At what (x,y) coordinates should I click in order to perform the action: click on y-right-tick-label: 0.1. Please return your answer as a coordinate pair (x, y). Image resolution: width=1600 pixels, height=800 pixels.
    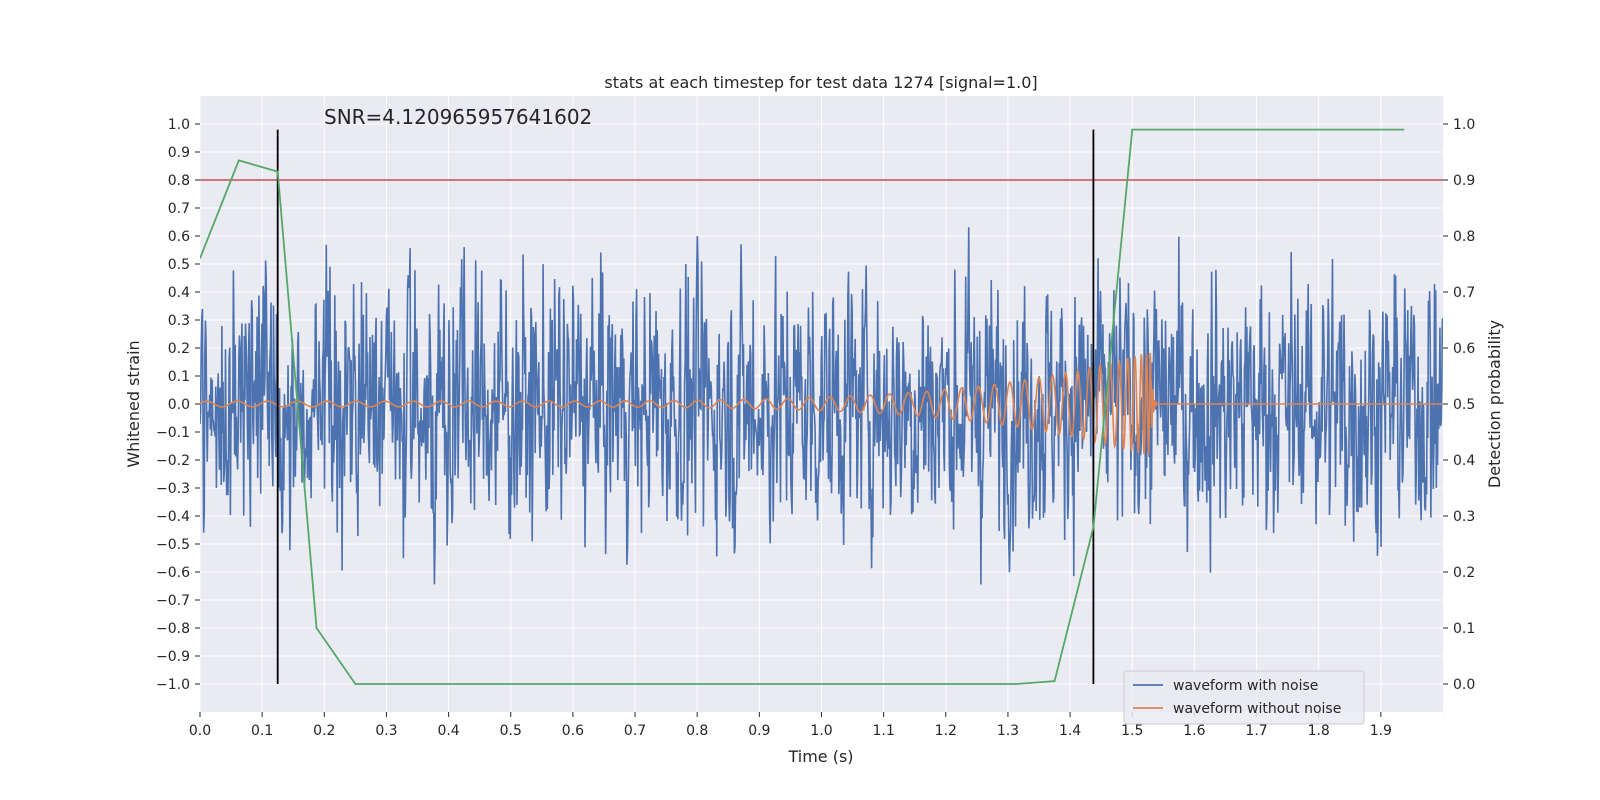
    Looking at the image, I should click on (1464, 629).